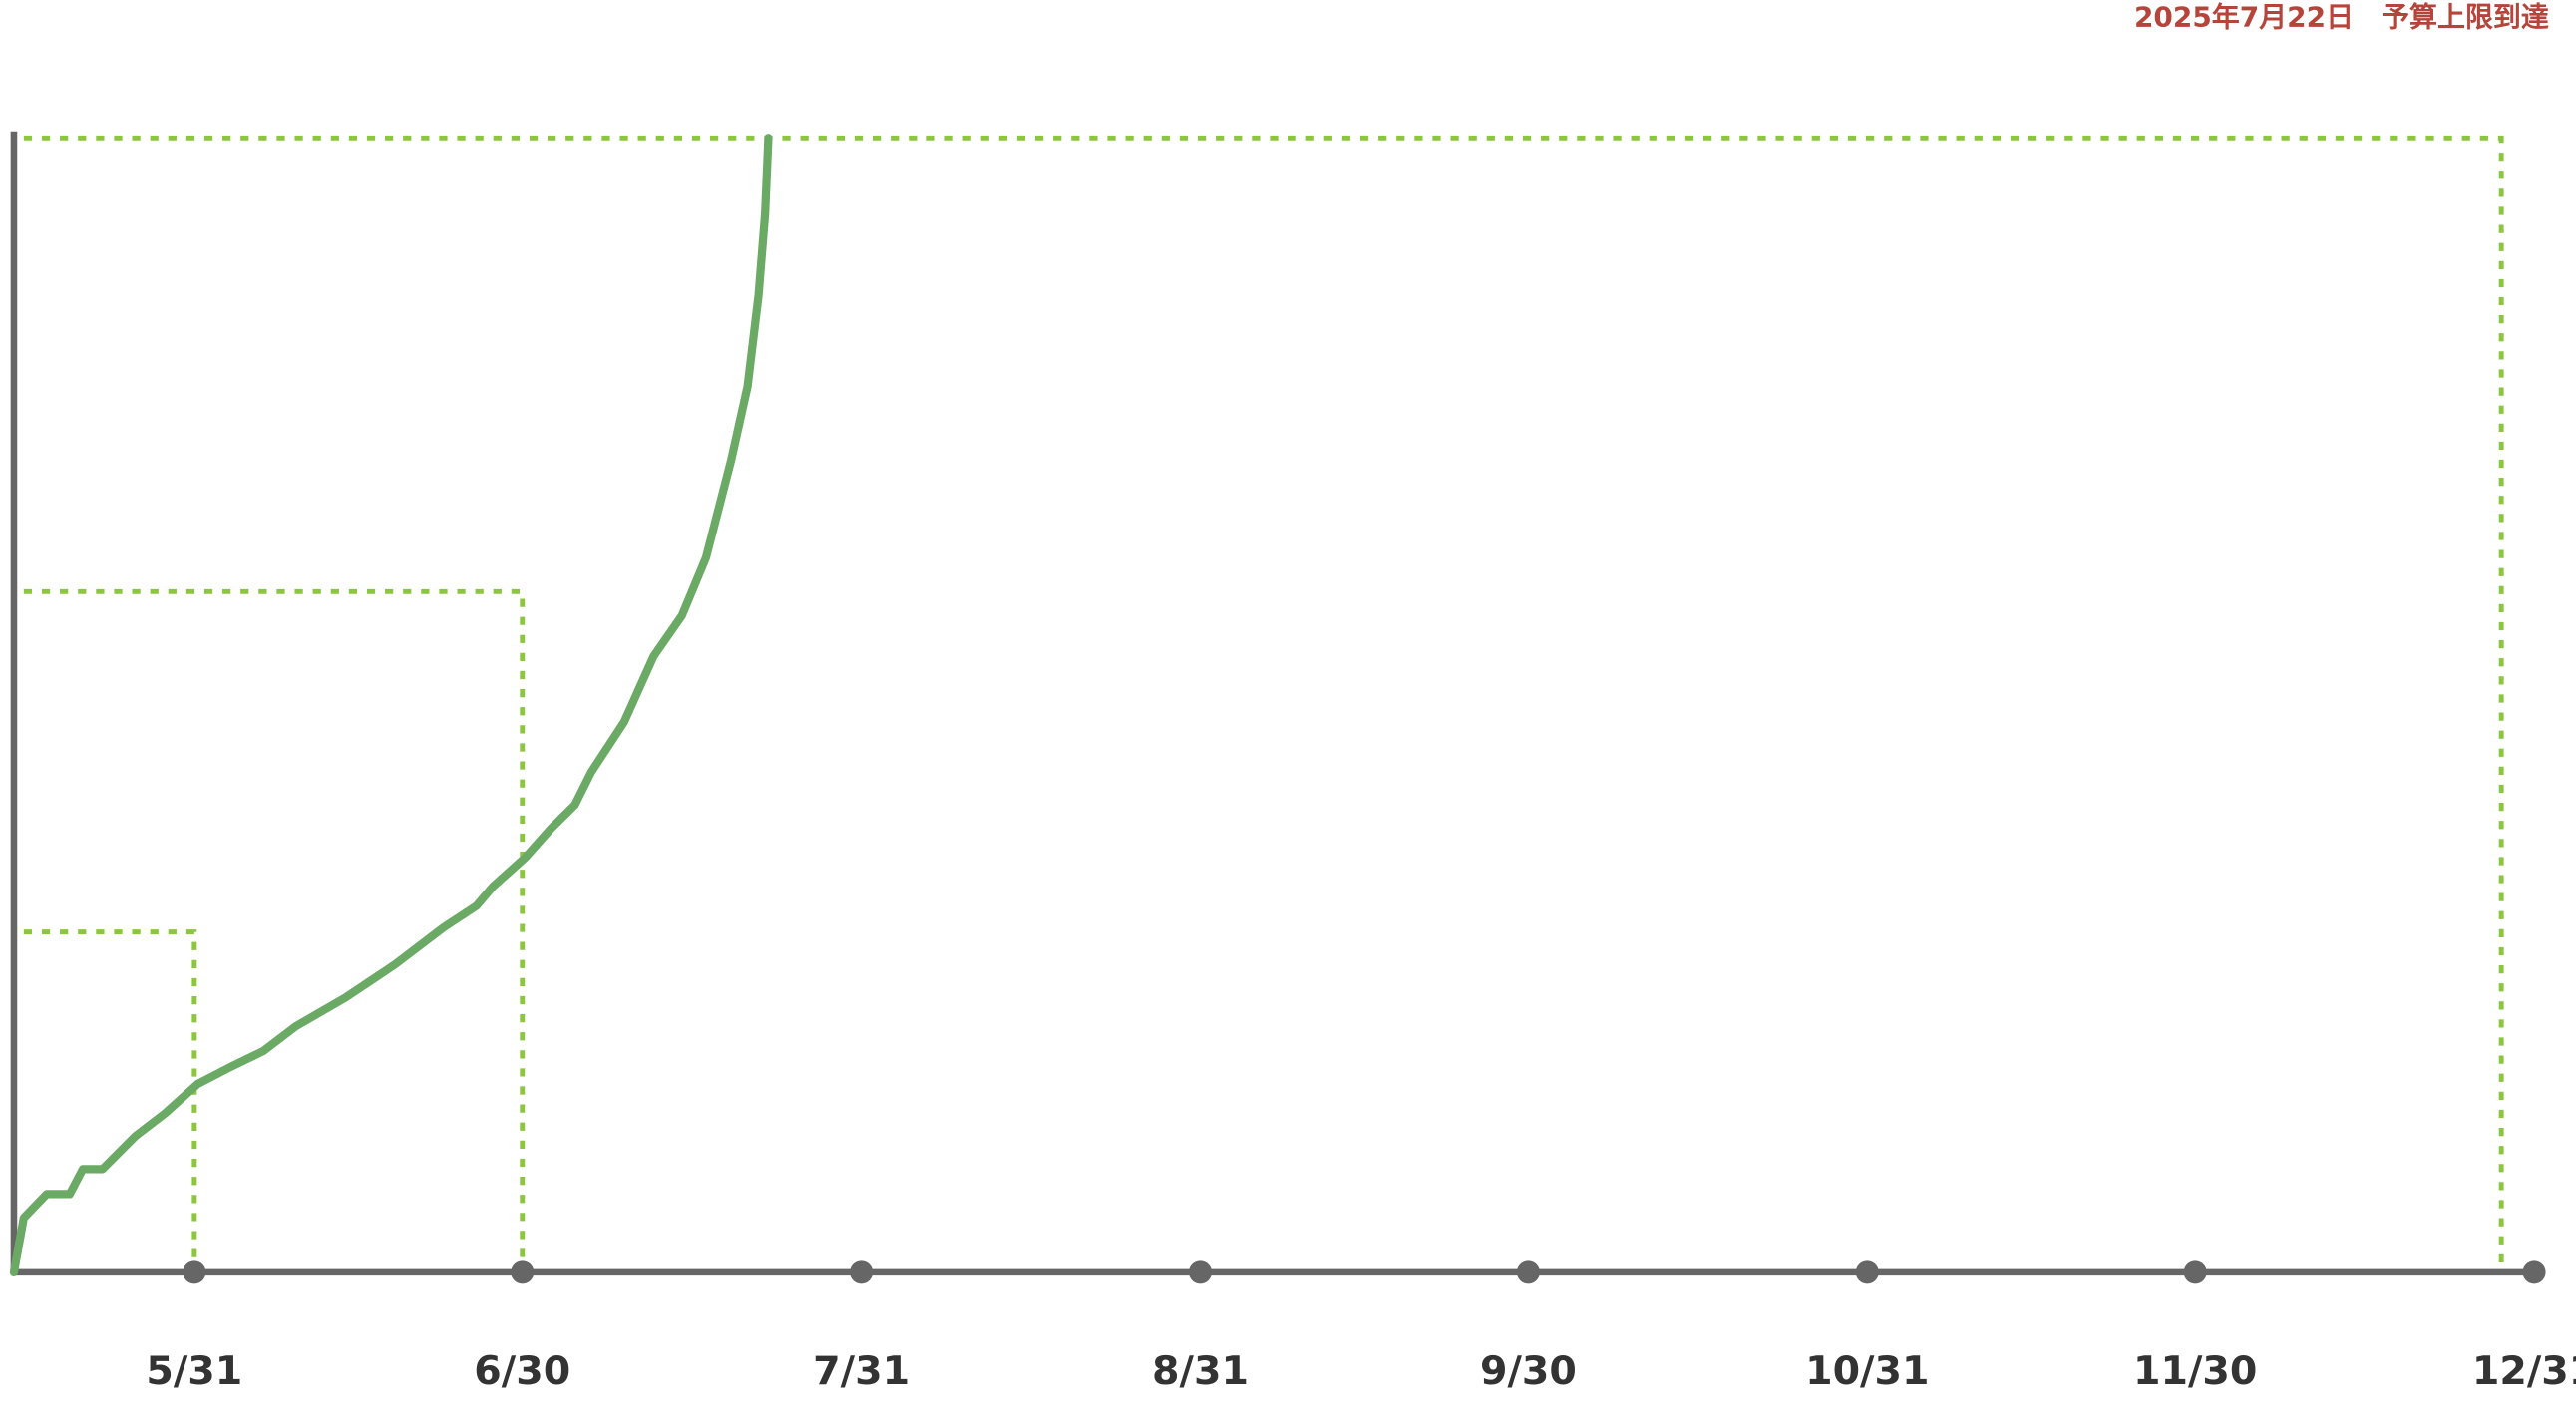  What do you see at coordinates (862, 1371) in the screenshot?
I see `x-tick-label: 7/31` at bounding box center [862, 1371].